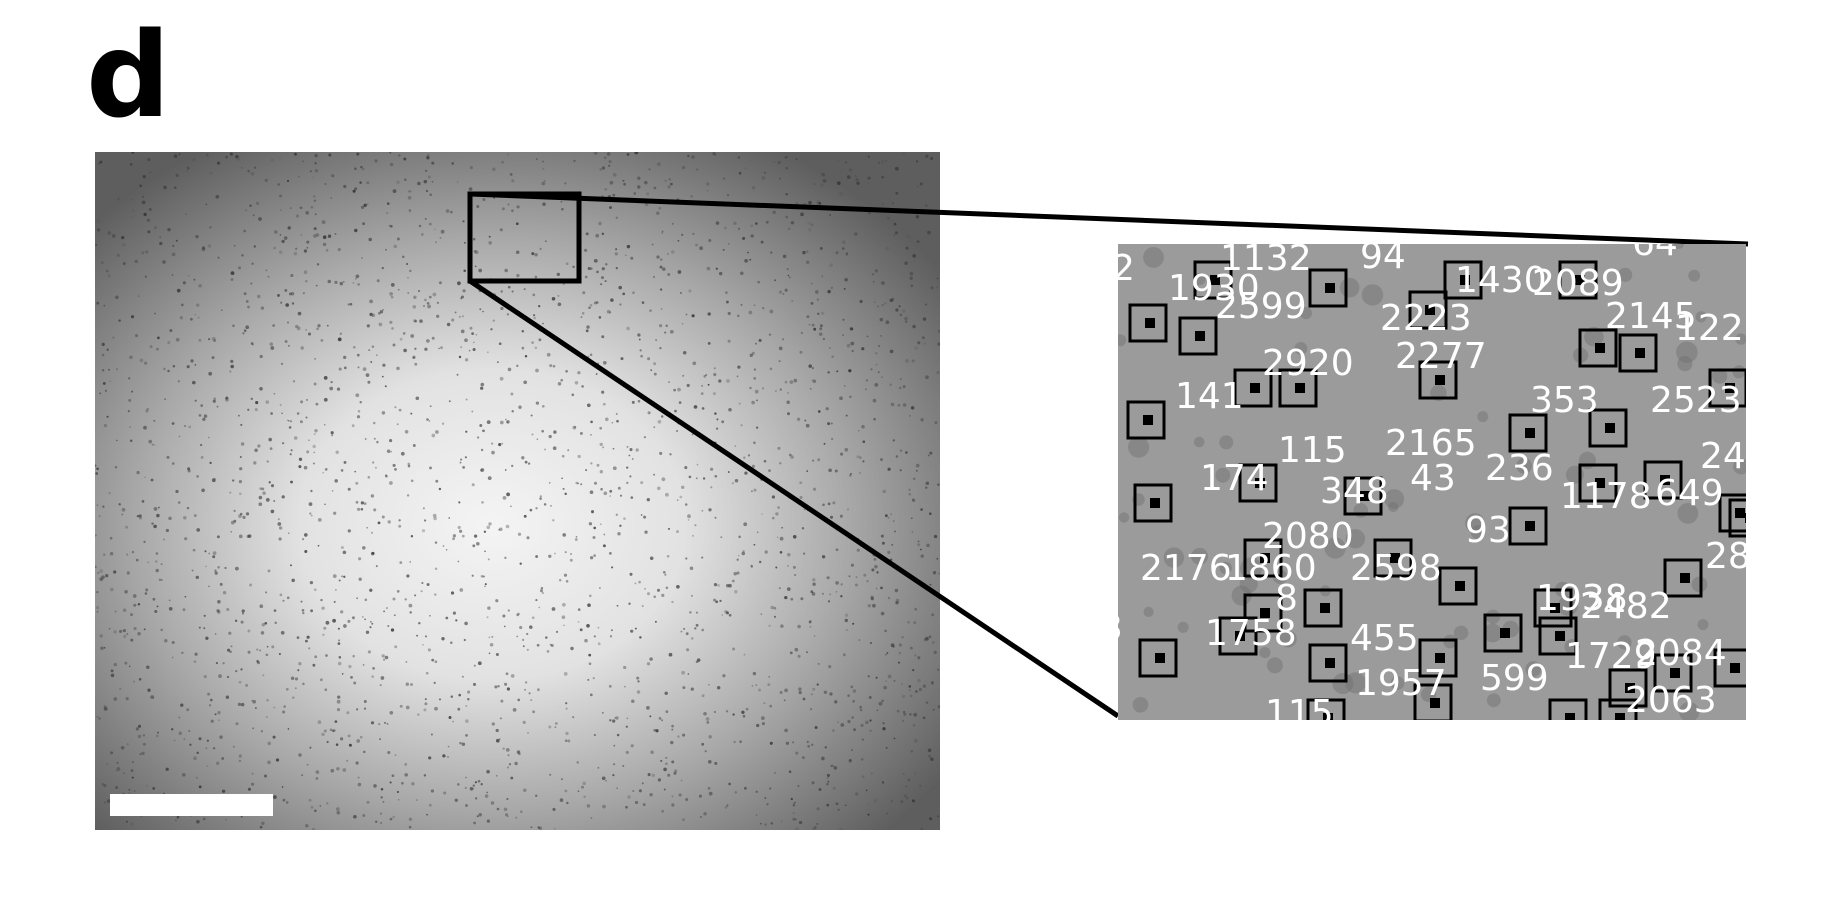  Describe the element at coordinates (1215, 280) in the screenshot. I see `detected-particle` at that location.